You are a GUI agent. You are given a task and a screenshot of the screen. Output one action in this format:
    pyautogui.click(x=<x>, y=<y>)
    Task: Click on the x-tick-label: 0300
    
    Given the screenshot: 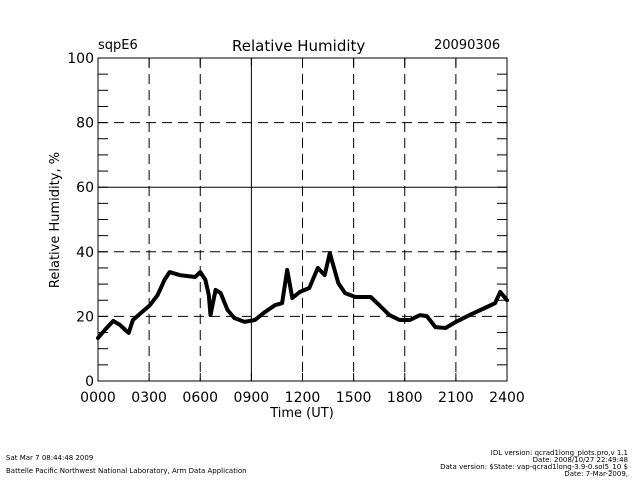 What is the action you would take?
    pyautogui.click(x=149, y=398)
    